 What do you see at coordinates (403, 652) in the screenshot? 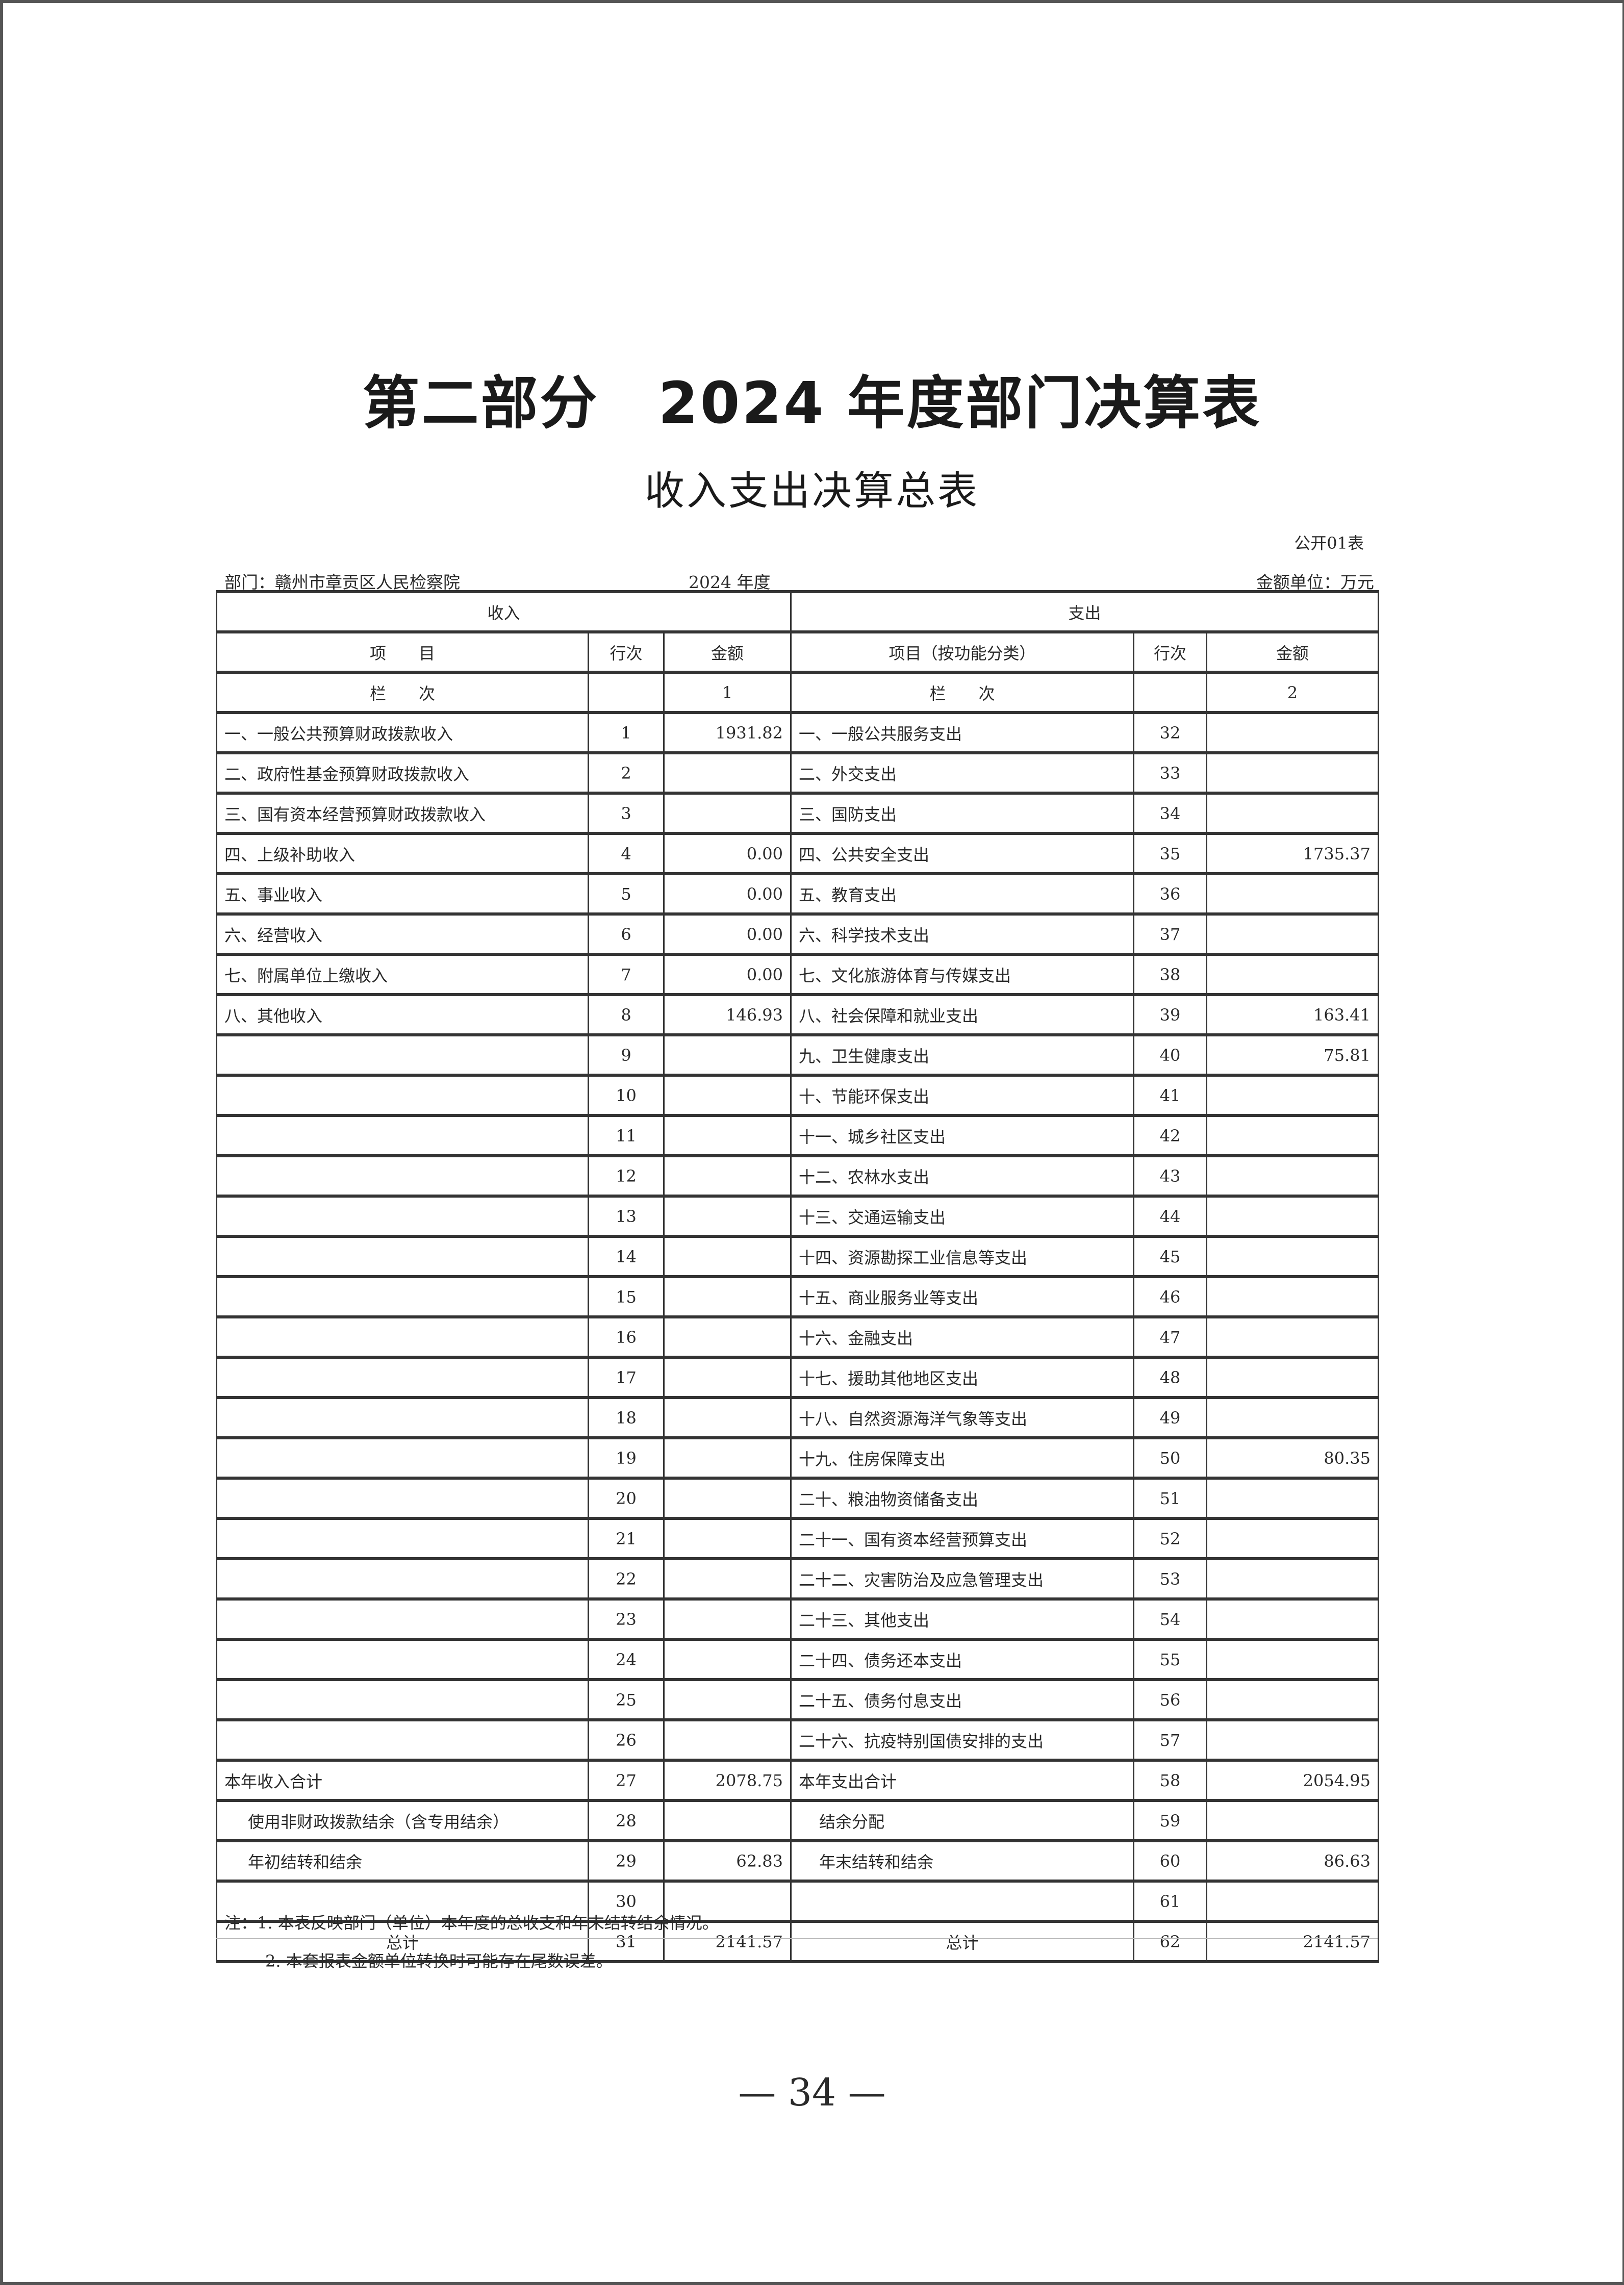
I see `col-income-item: 项 目` at bounding box center [403, 652].